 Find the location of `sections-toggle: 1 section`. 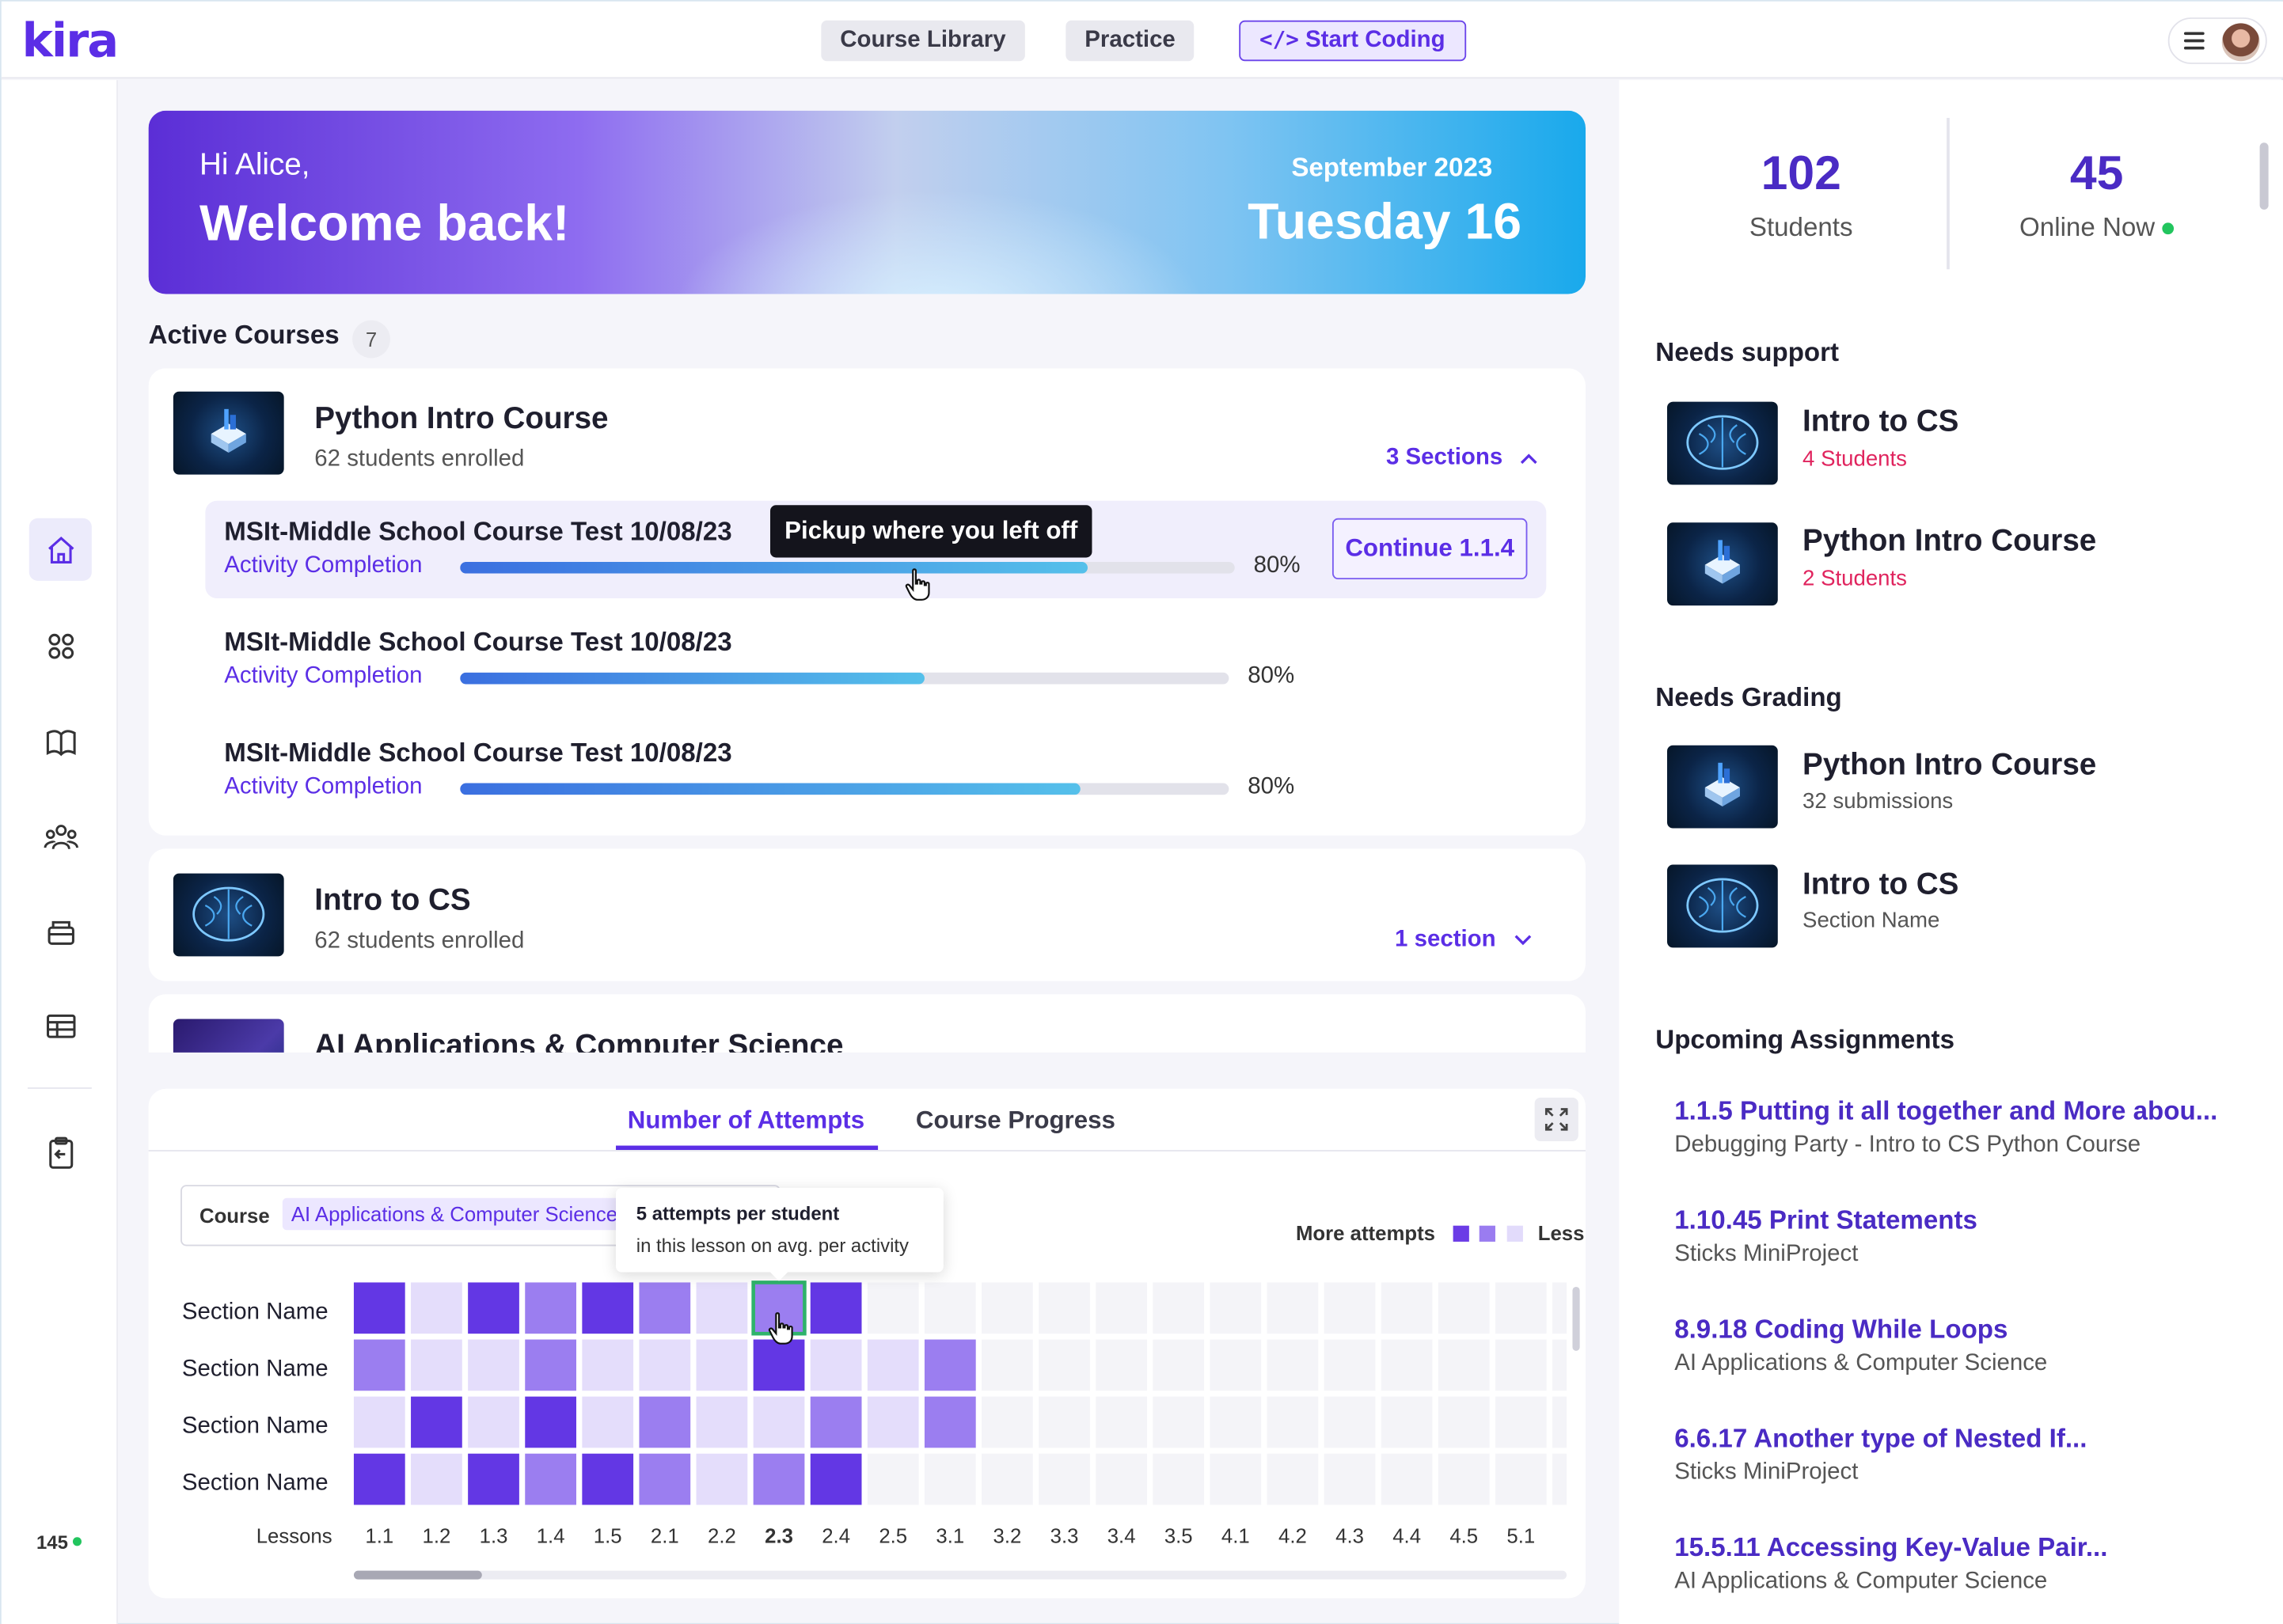

sections-toggle: 1 section is located at coordinates (1463, 941).